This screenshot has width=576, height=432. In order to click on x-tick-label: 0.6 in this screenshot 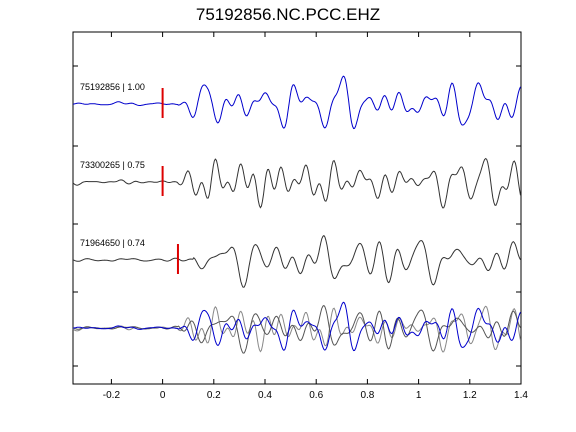, I will do `click(316, 395)`.